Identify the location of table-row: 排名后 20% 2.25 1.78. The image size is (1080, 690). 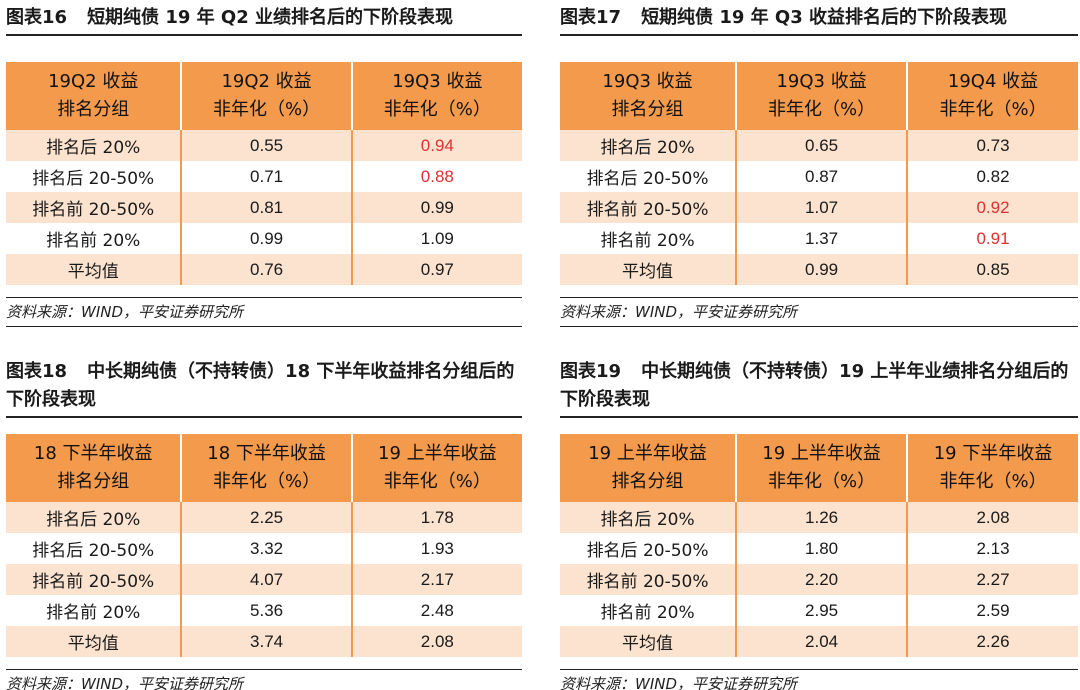
(264, 517).